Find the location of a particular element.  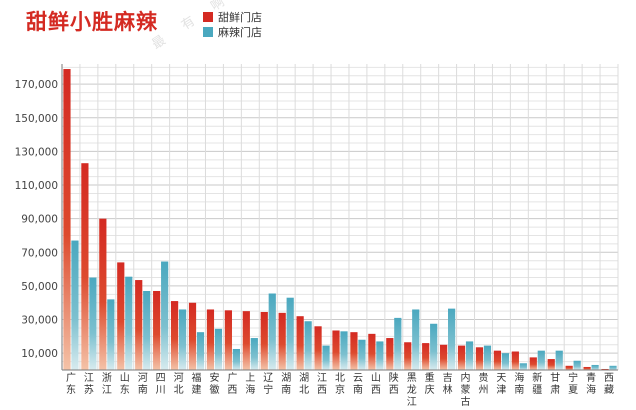

y-tick-label: 10,000 is located at coordinates (39, 354).